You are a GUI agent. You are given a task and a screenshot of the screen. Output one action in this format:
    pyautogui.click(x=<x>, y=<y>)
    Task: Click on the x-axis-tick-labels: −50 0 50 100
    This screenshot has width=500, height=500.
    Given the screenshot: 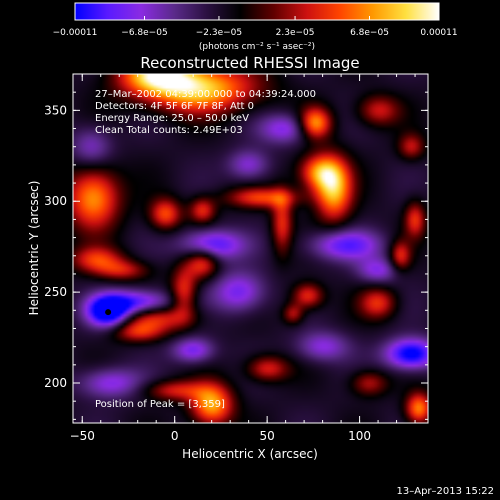 What is the action you would take?
    pyautogui.click(x=220, y=436)
    